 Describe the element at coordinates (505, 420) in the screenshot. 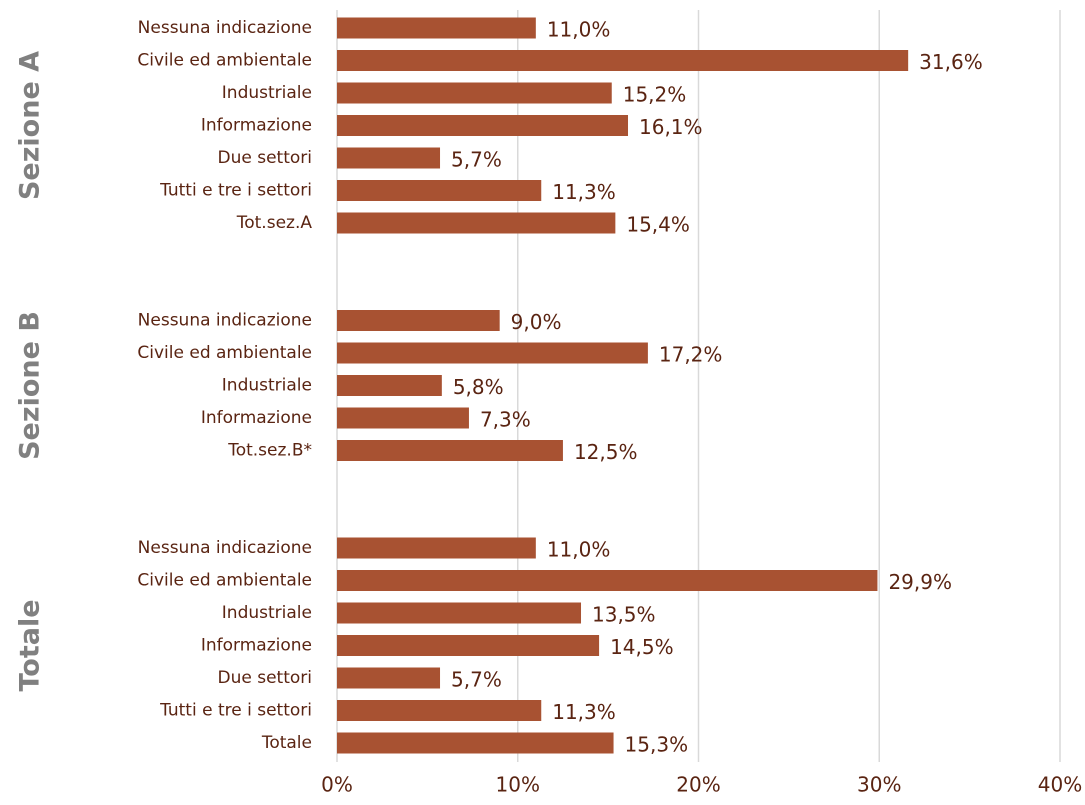

I see `value-label: 7,3%` at that location.